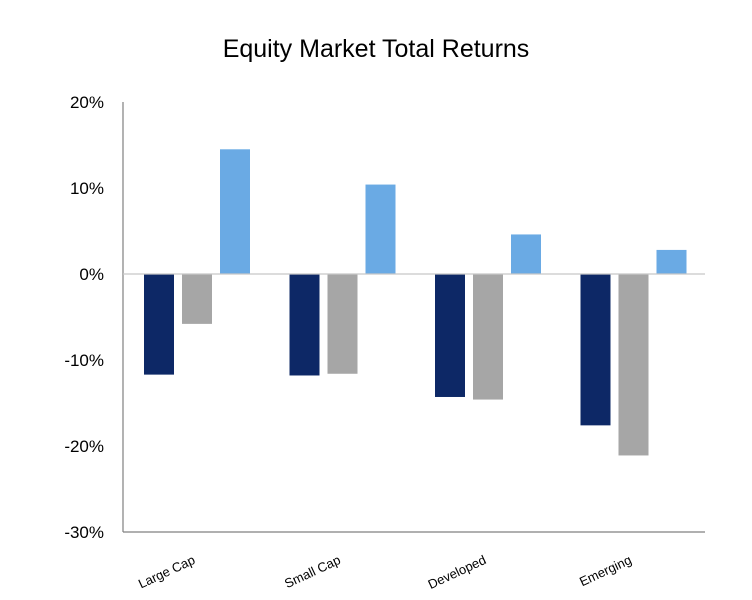  I want to click on x-tick-label: Large Cap, so click(166, 571).